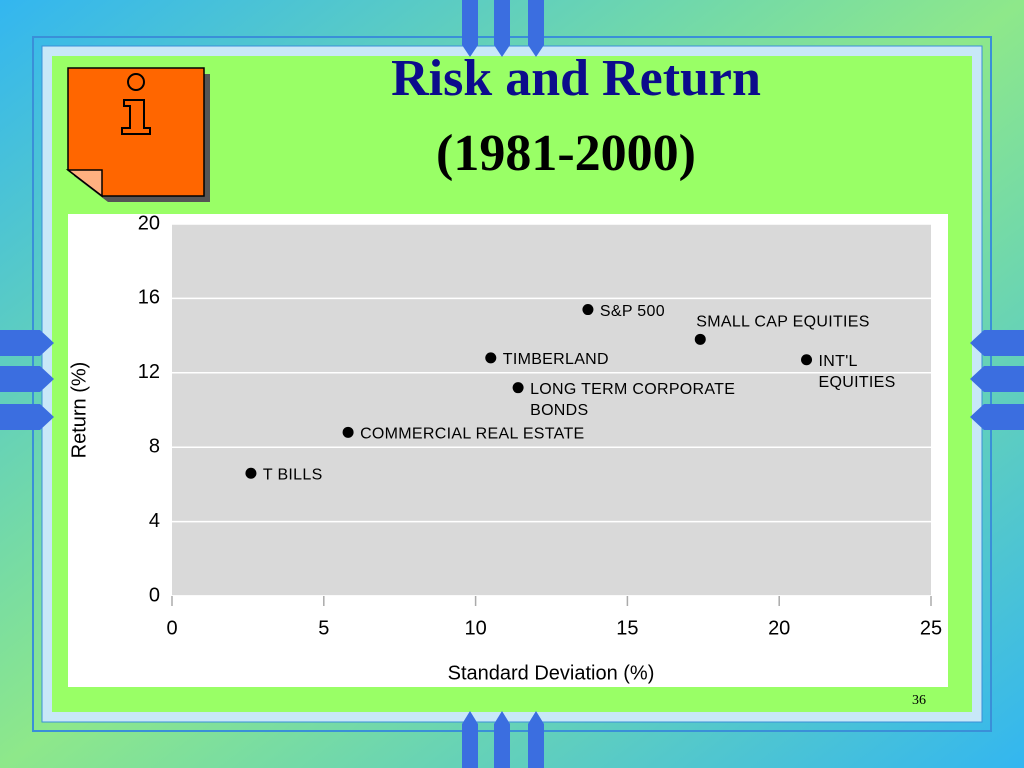  What do you see at coordinates (149, 223) in the screenshot?
I see `y-tick-label: 20` at bounding box center [149, 223].